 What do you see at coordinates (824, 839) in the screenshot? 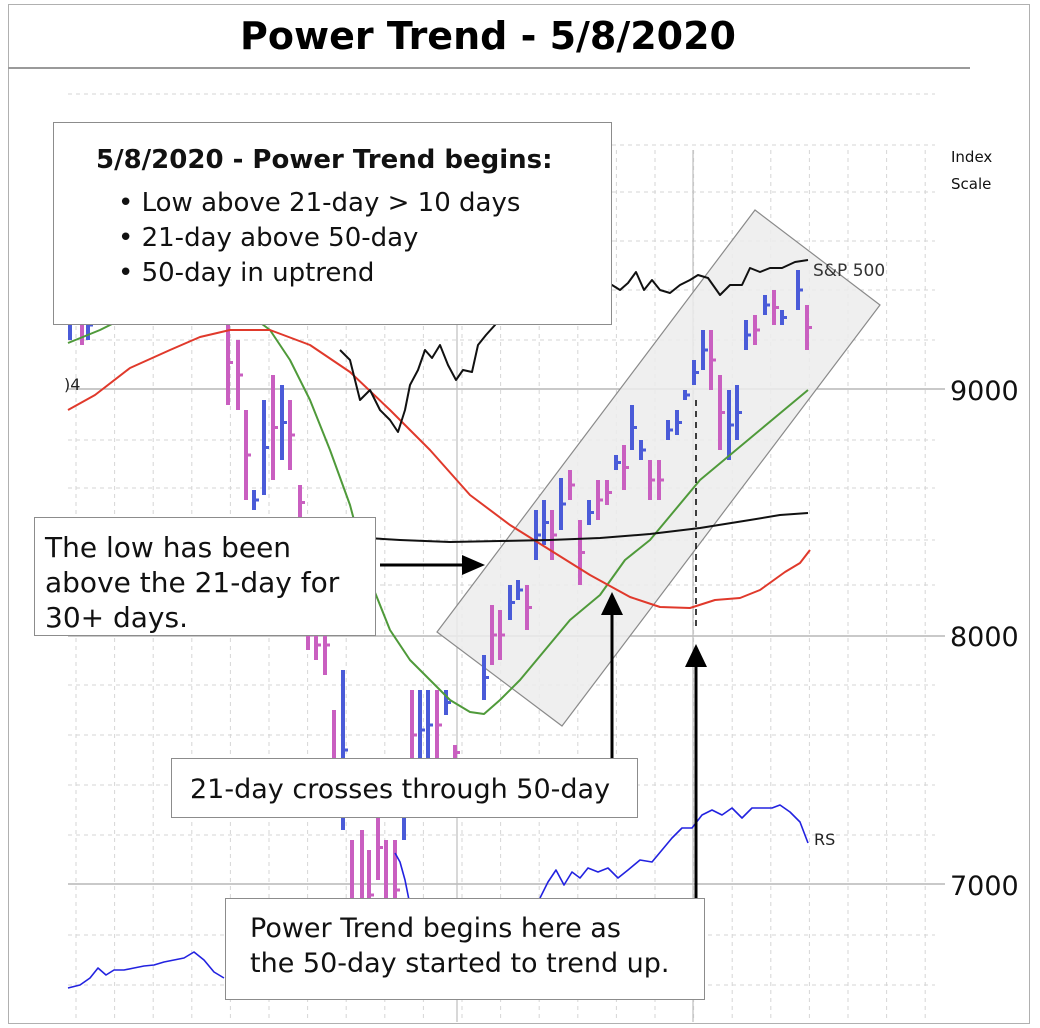
I see `rs-series-label: RS` at bounding box center [824, 839].